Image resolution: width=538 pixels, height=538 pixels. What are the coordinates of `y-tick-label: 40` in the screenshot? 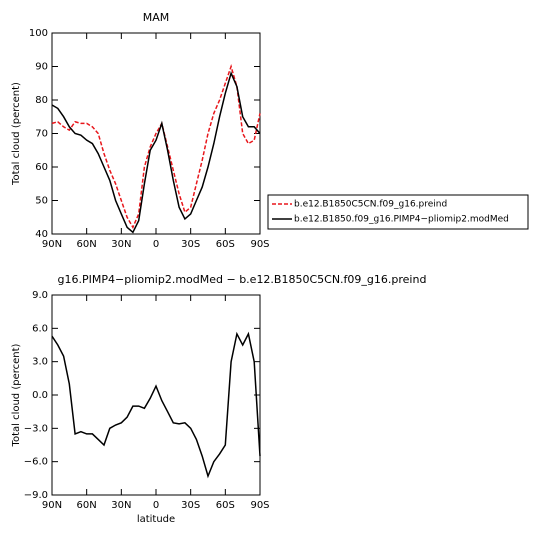 It's located at (41, 234).